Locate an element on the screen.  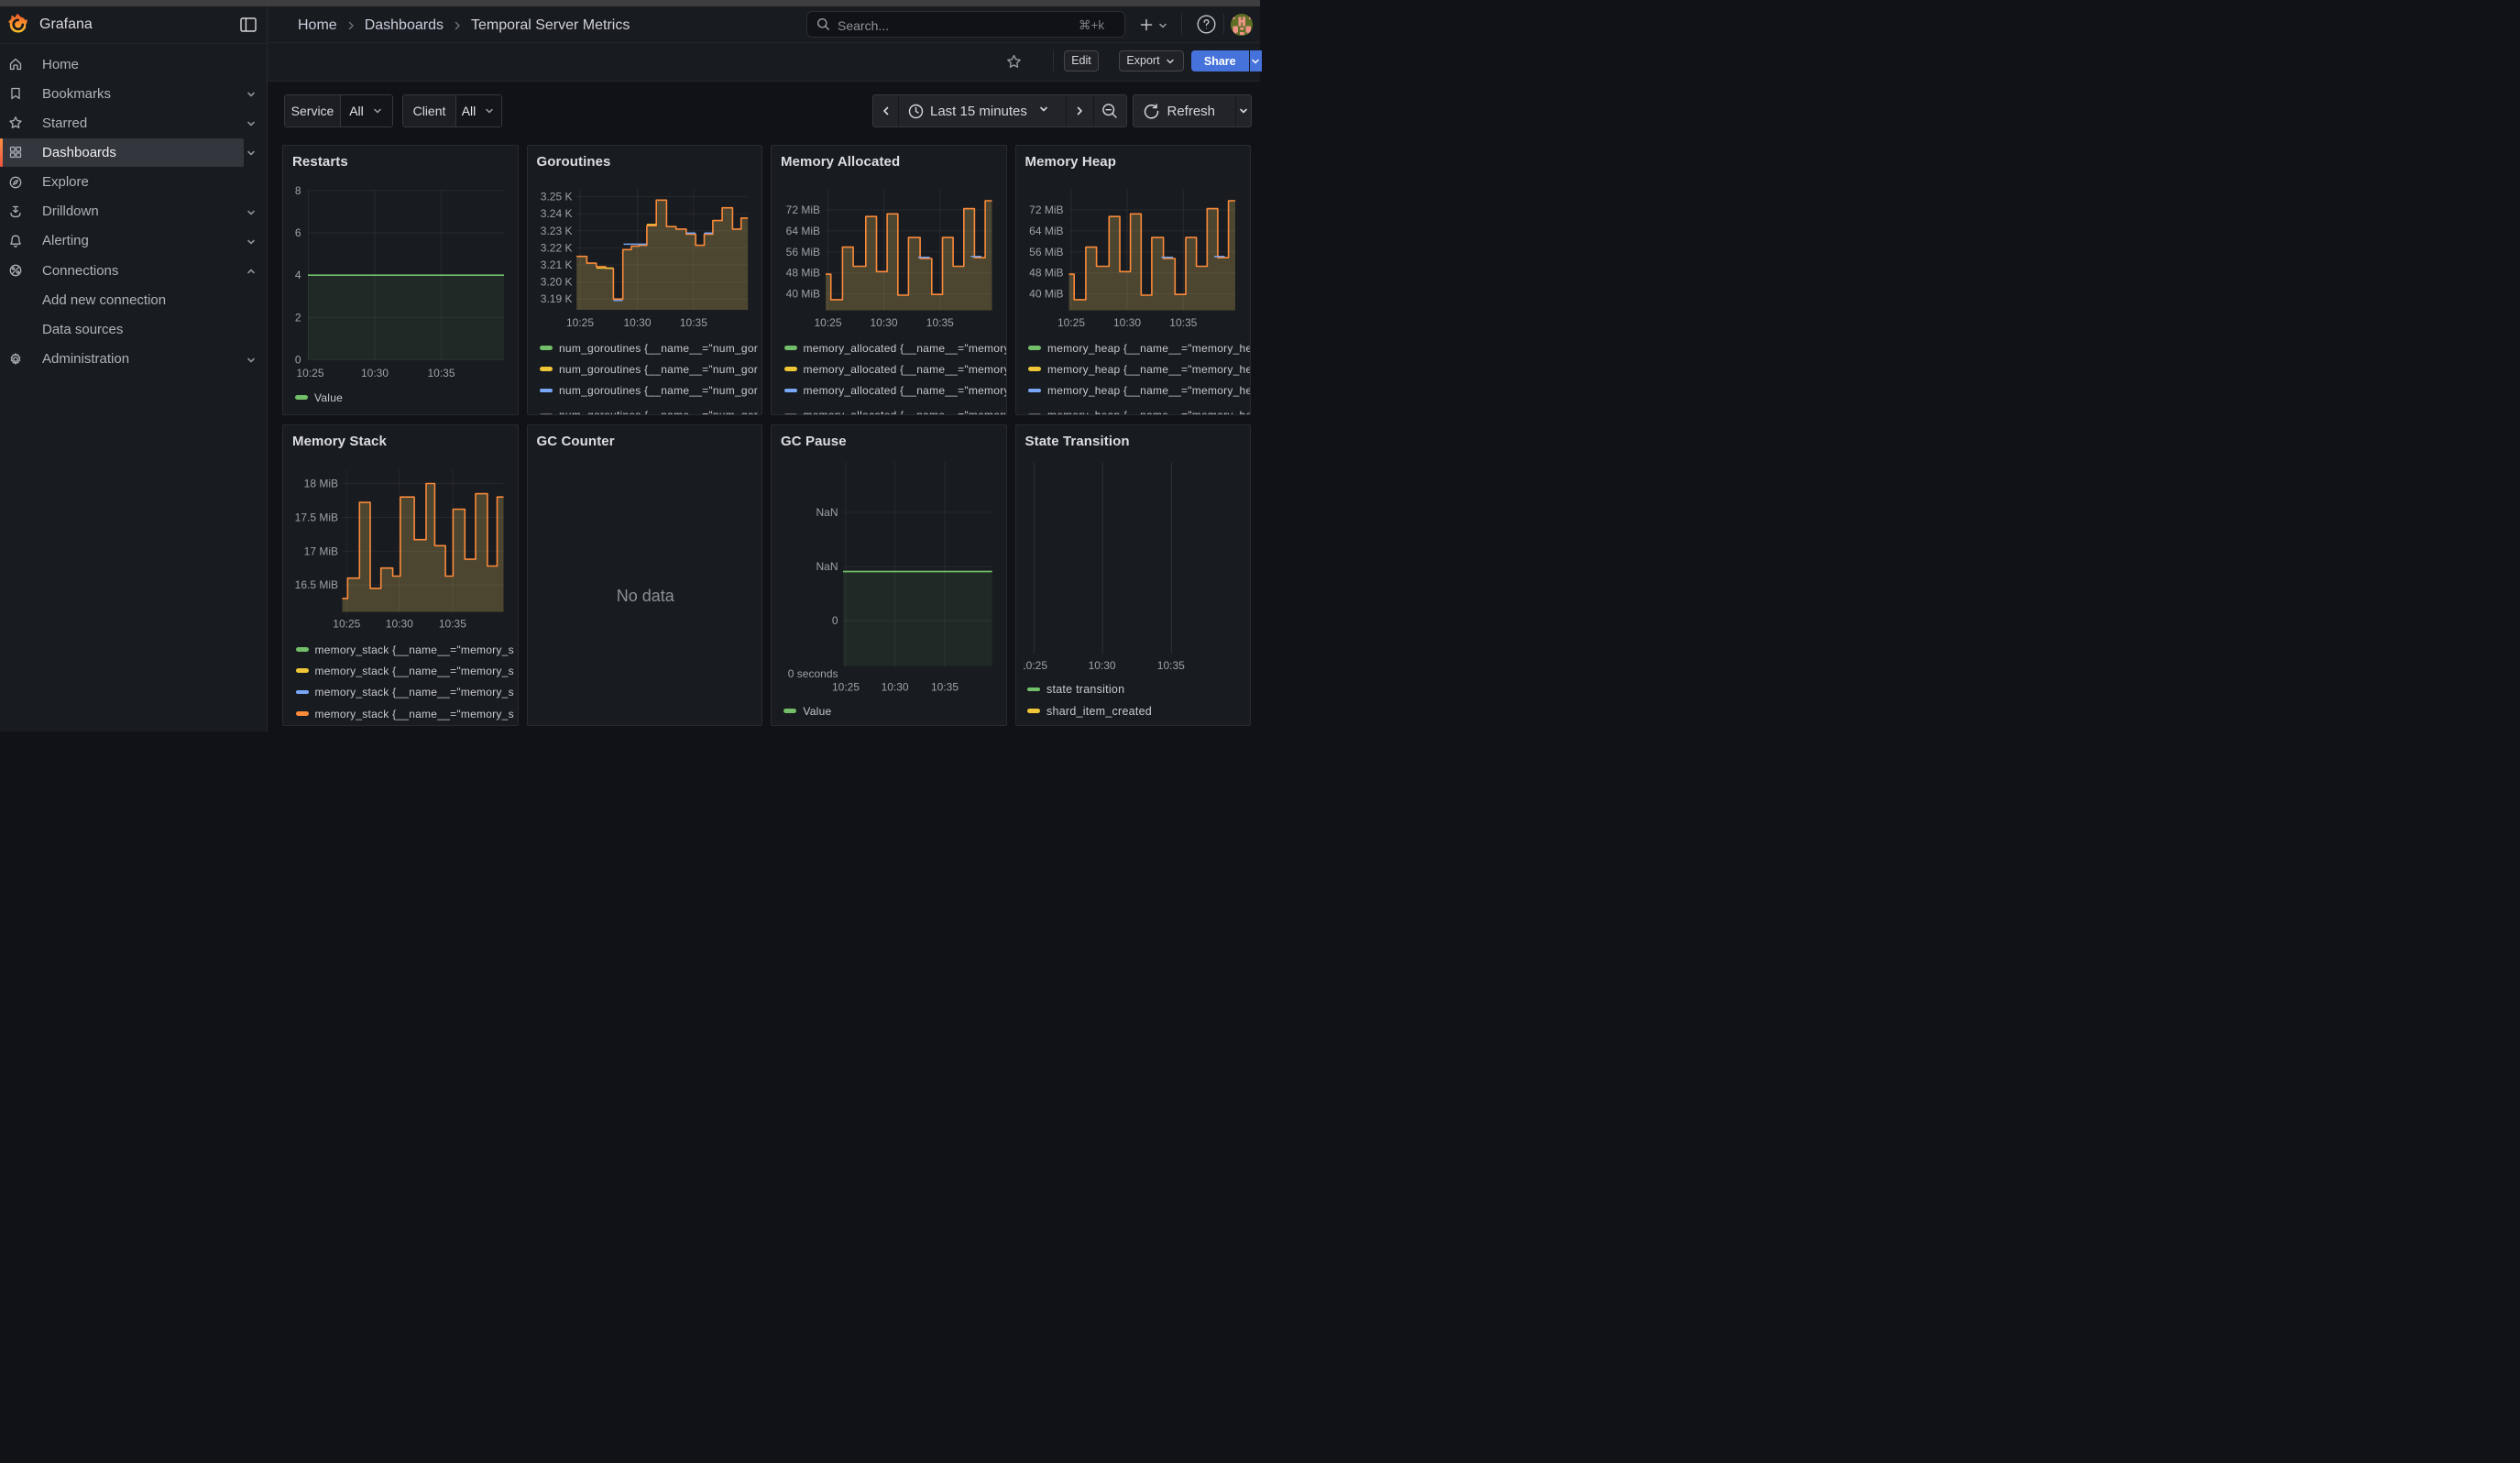
svg-text: 17.5 MiB is located at coordinates (316, 517).